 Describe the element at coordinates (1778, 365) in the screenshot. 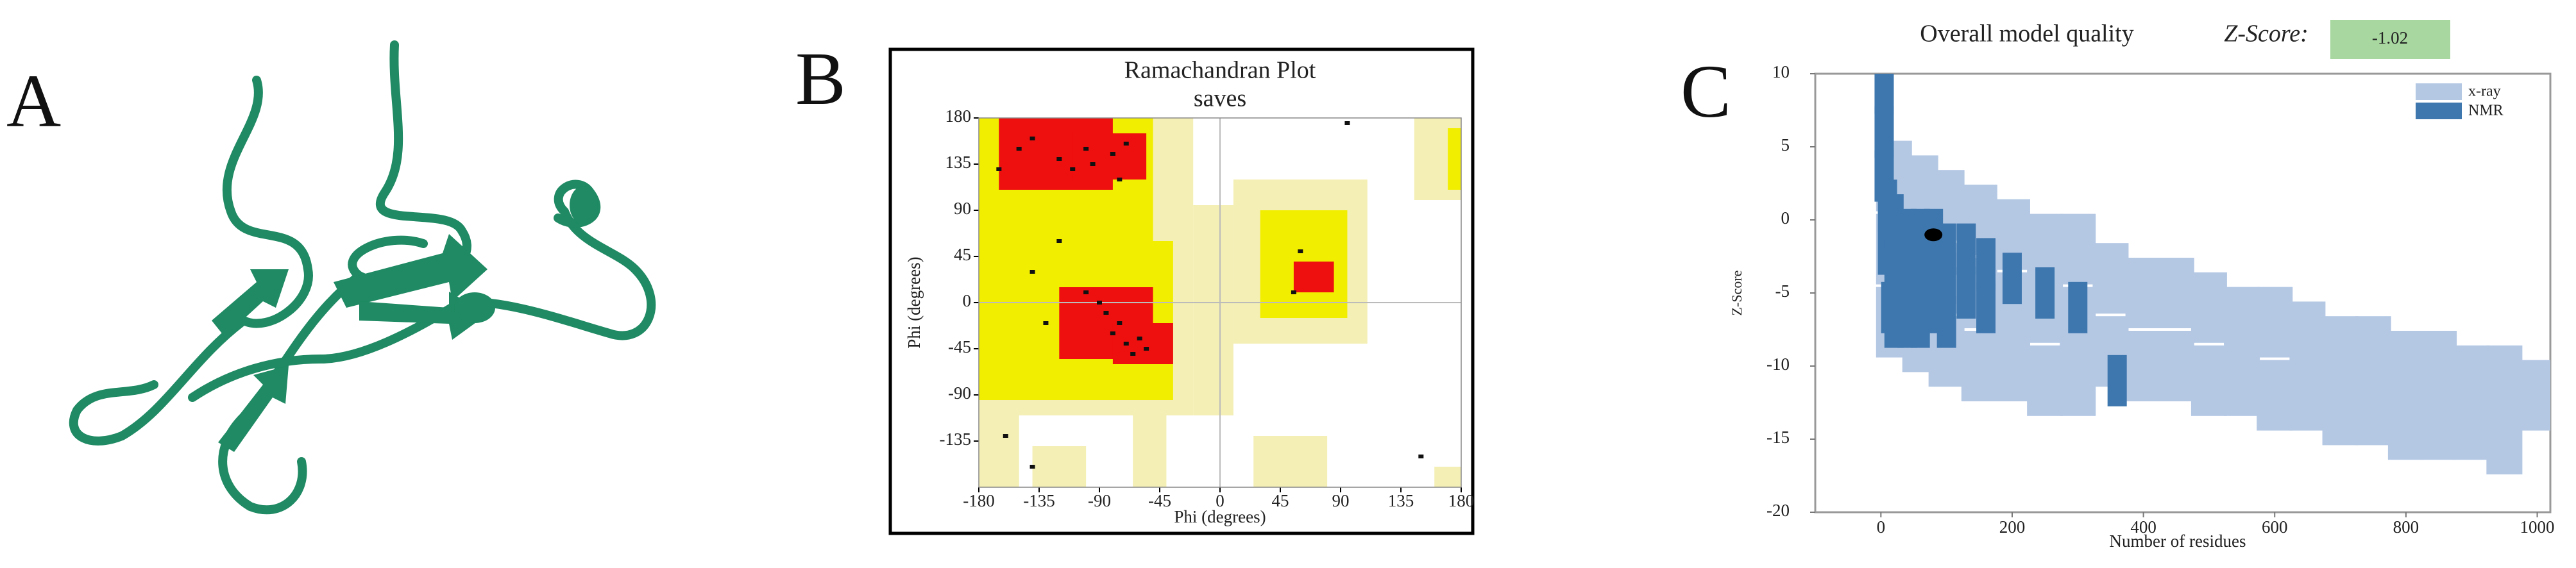

I see `y-tick-label: -10` at that location.